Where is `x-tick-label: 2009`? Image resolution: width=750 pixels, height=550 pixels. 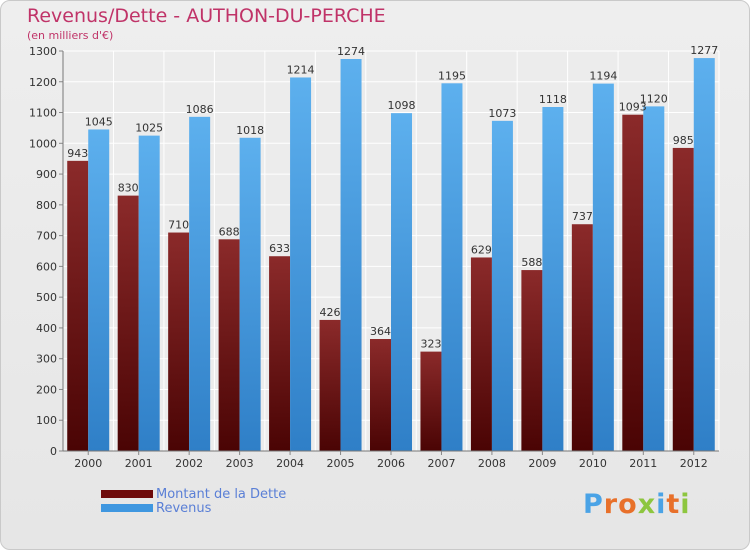 x-tick-label: 2009 is located at coordinates (542, 463).